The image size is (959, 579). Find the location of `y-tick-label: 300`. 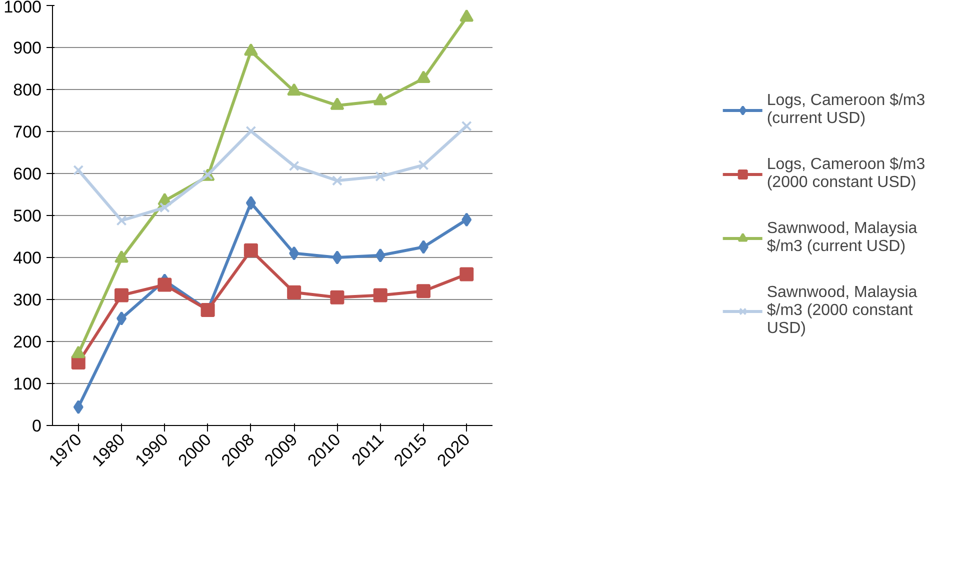

y-tick-label: 300 is located at coordinates (27, 300).